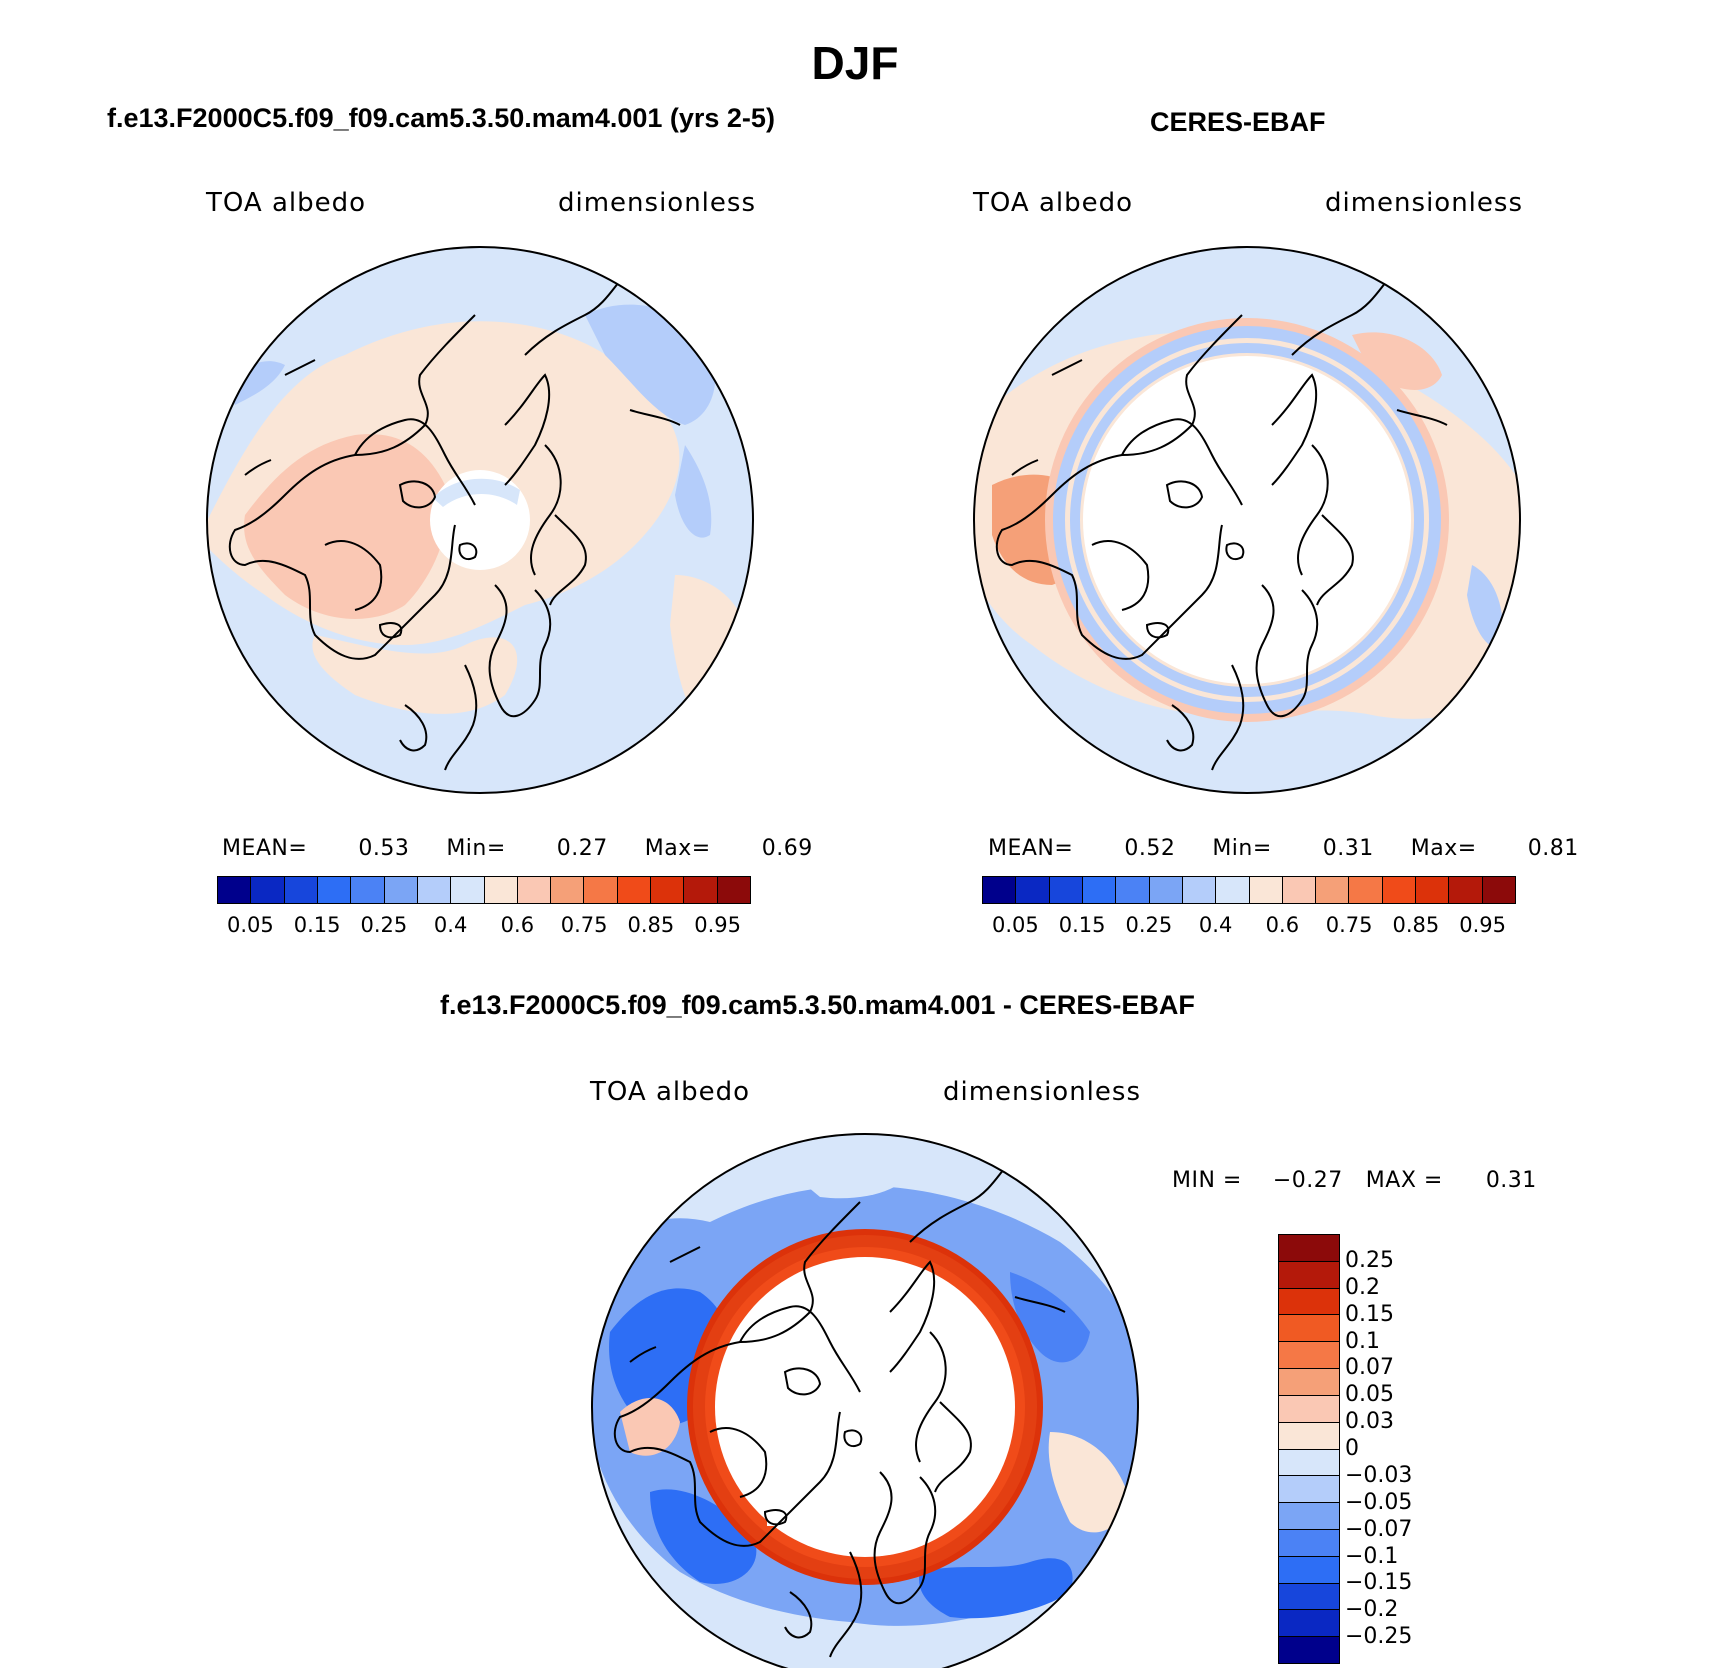 The width and height of the screenshot is (1710, 1668). Describe the element at coordinates (1238, 122) in the screenshot. I see `obs-panel-title: CERES-EBAF` at that location.